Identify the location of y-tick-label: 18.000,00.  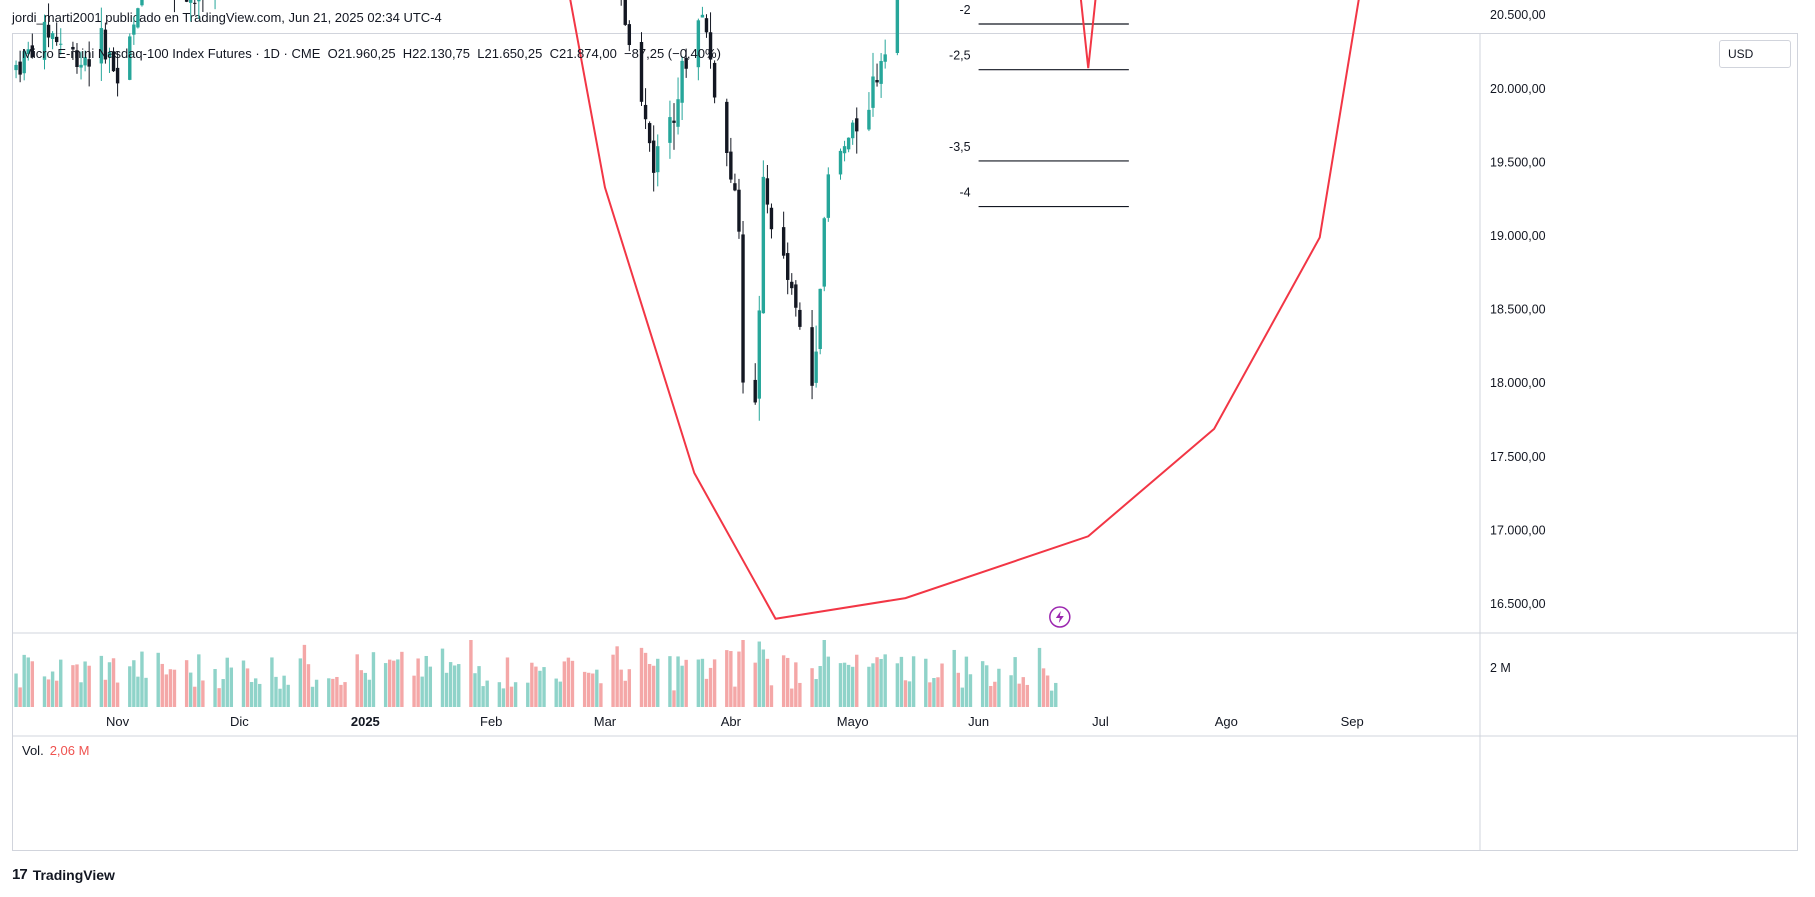
(1518, 383).